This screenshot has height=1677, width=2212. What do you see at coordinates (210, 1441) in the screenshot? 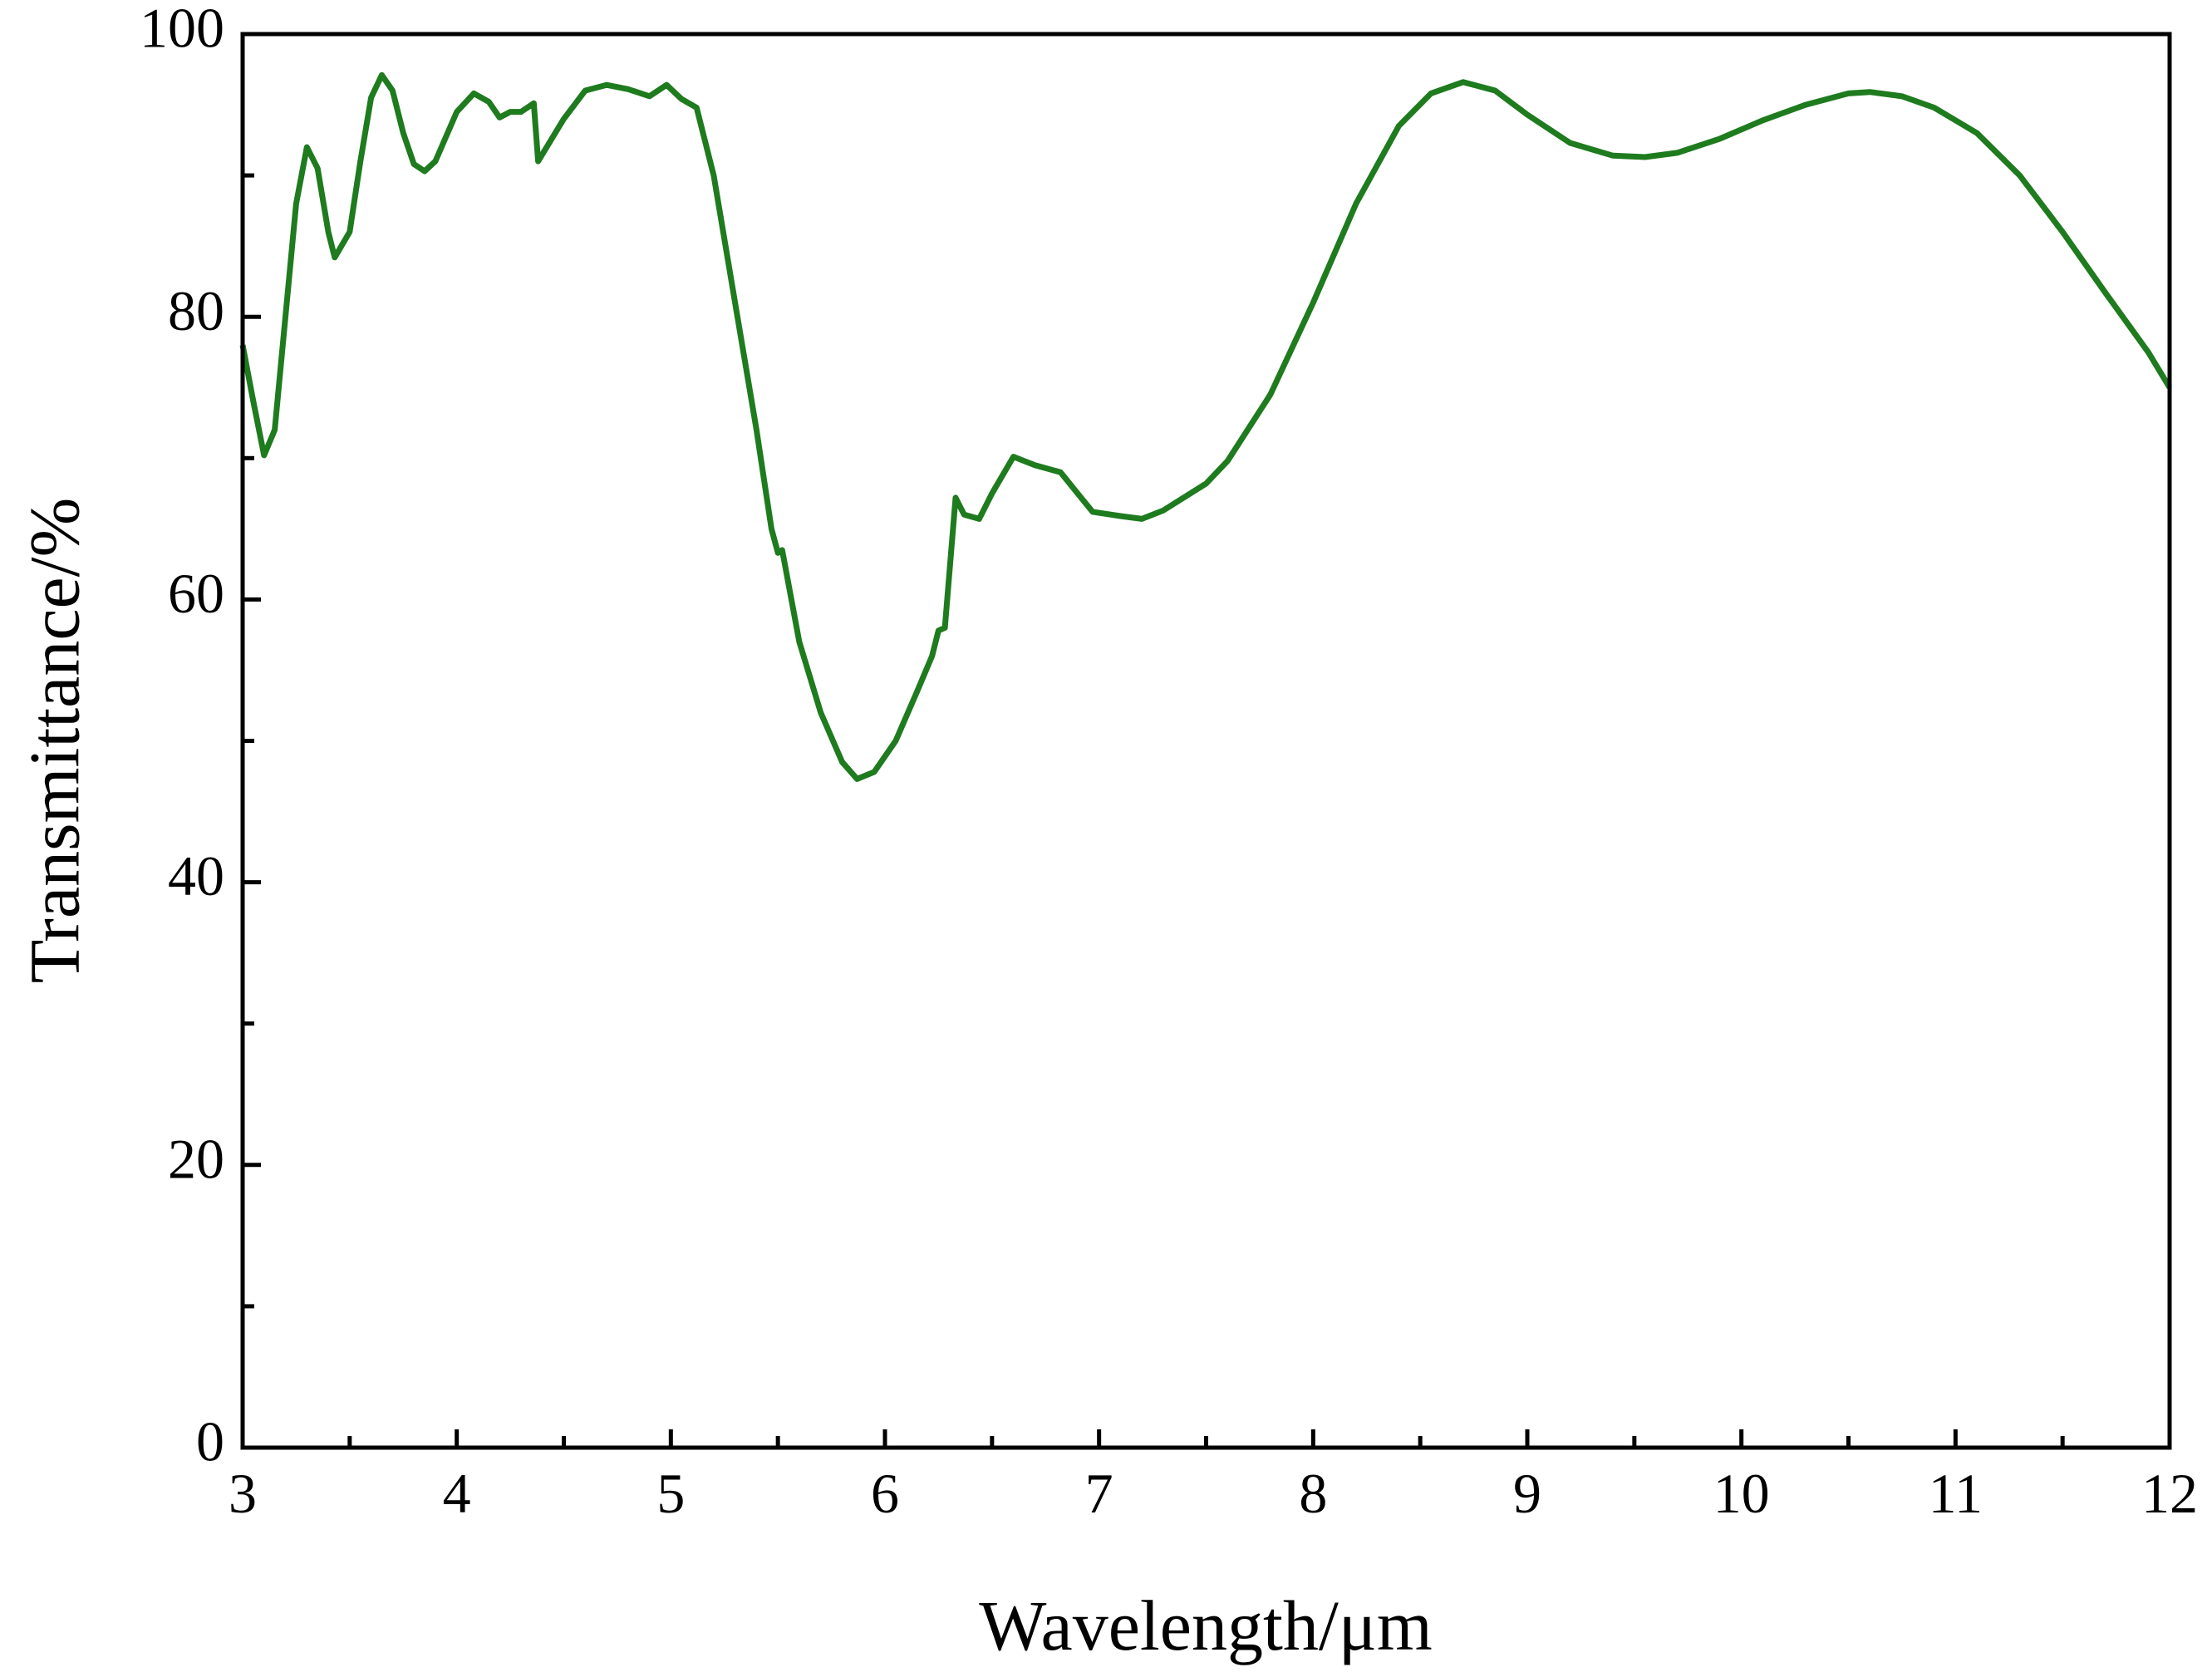
I see `y-tick-label: 0` at bounding box center [210, 1441].